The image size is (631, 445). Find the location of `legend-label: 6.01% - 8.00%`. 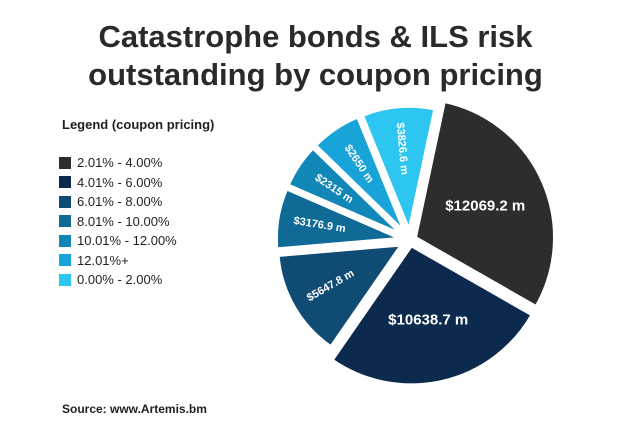

legend-label: 6.01% - 8.00% is located at coordinates (120, 202).